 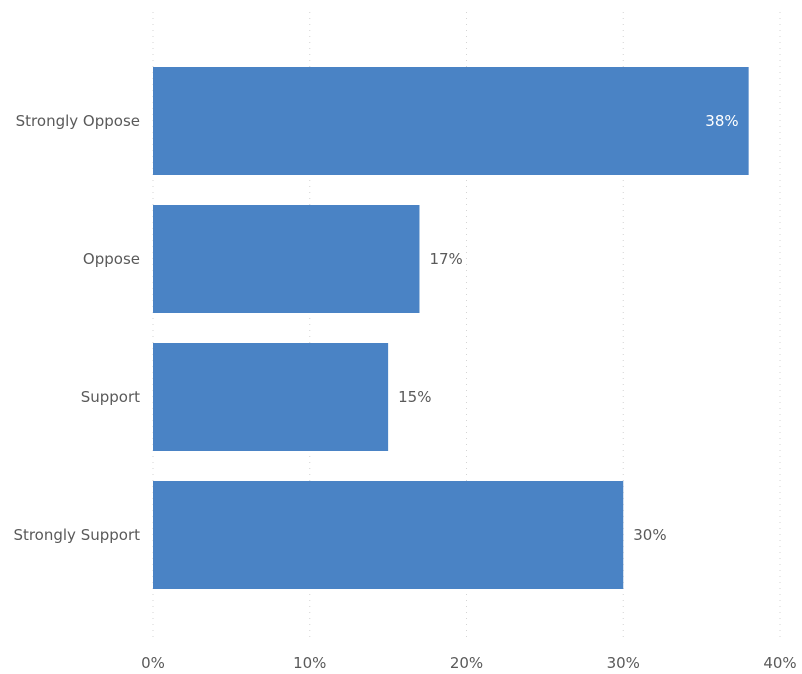 I want to click on data-label: 30%, so click(x=649, y=535).